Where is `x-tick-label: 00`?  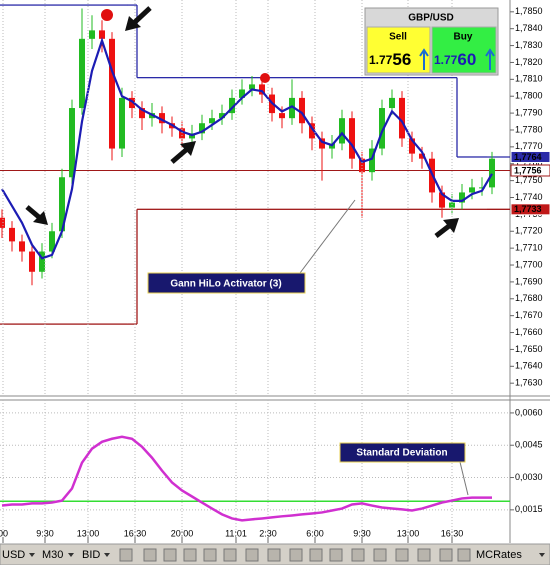 x-tick-label: 00 is located at coordinates (4, 533).